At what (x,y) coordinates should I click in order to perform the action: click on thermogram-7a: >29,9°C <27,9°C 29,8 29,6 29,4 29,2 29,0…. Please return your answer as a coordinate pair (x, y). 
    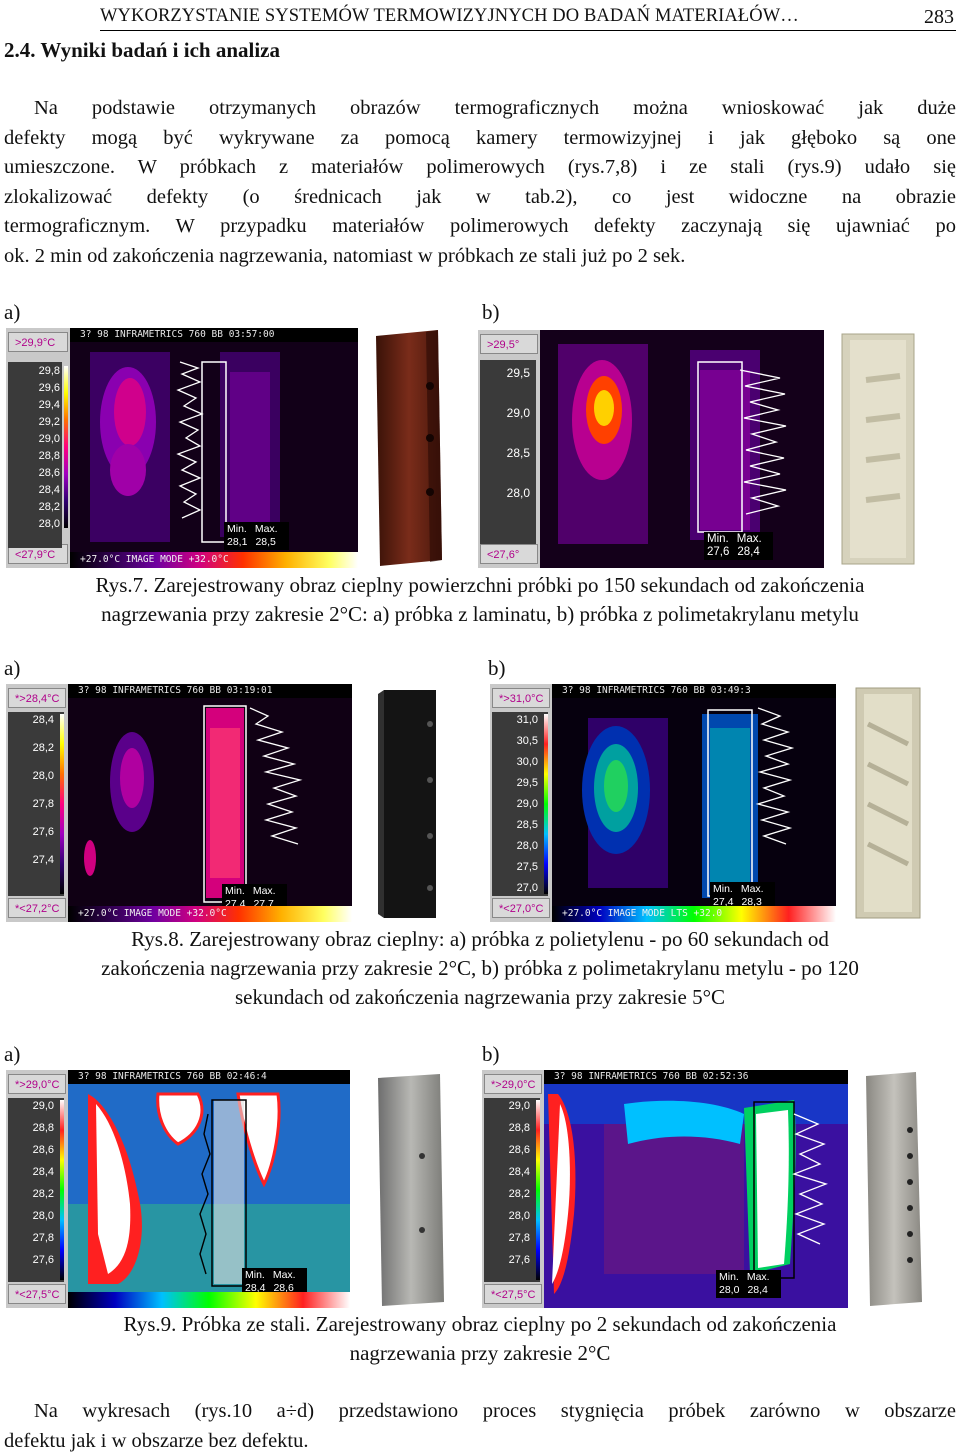
    Looking at the image, I should click on (182, 448).